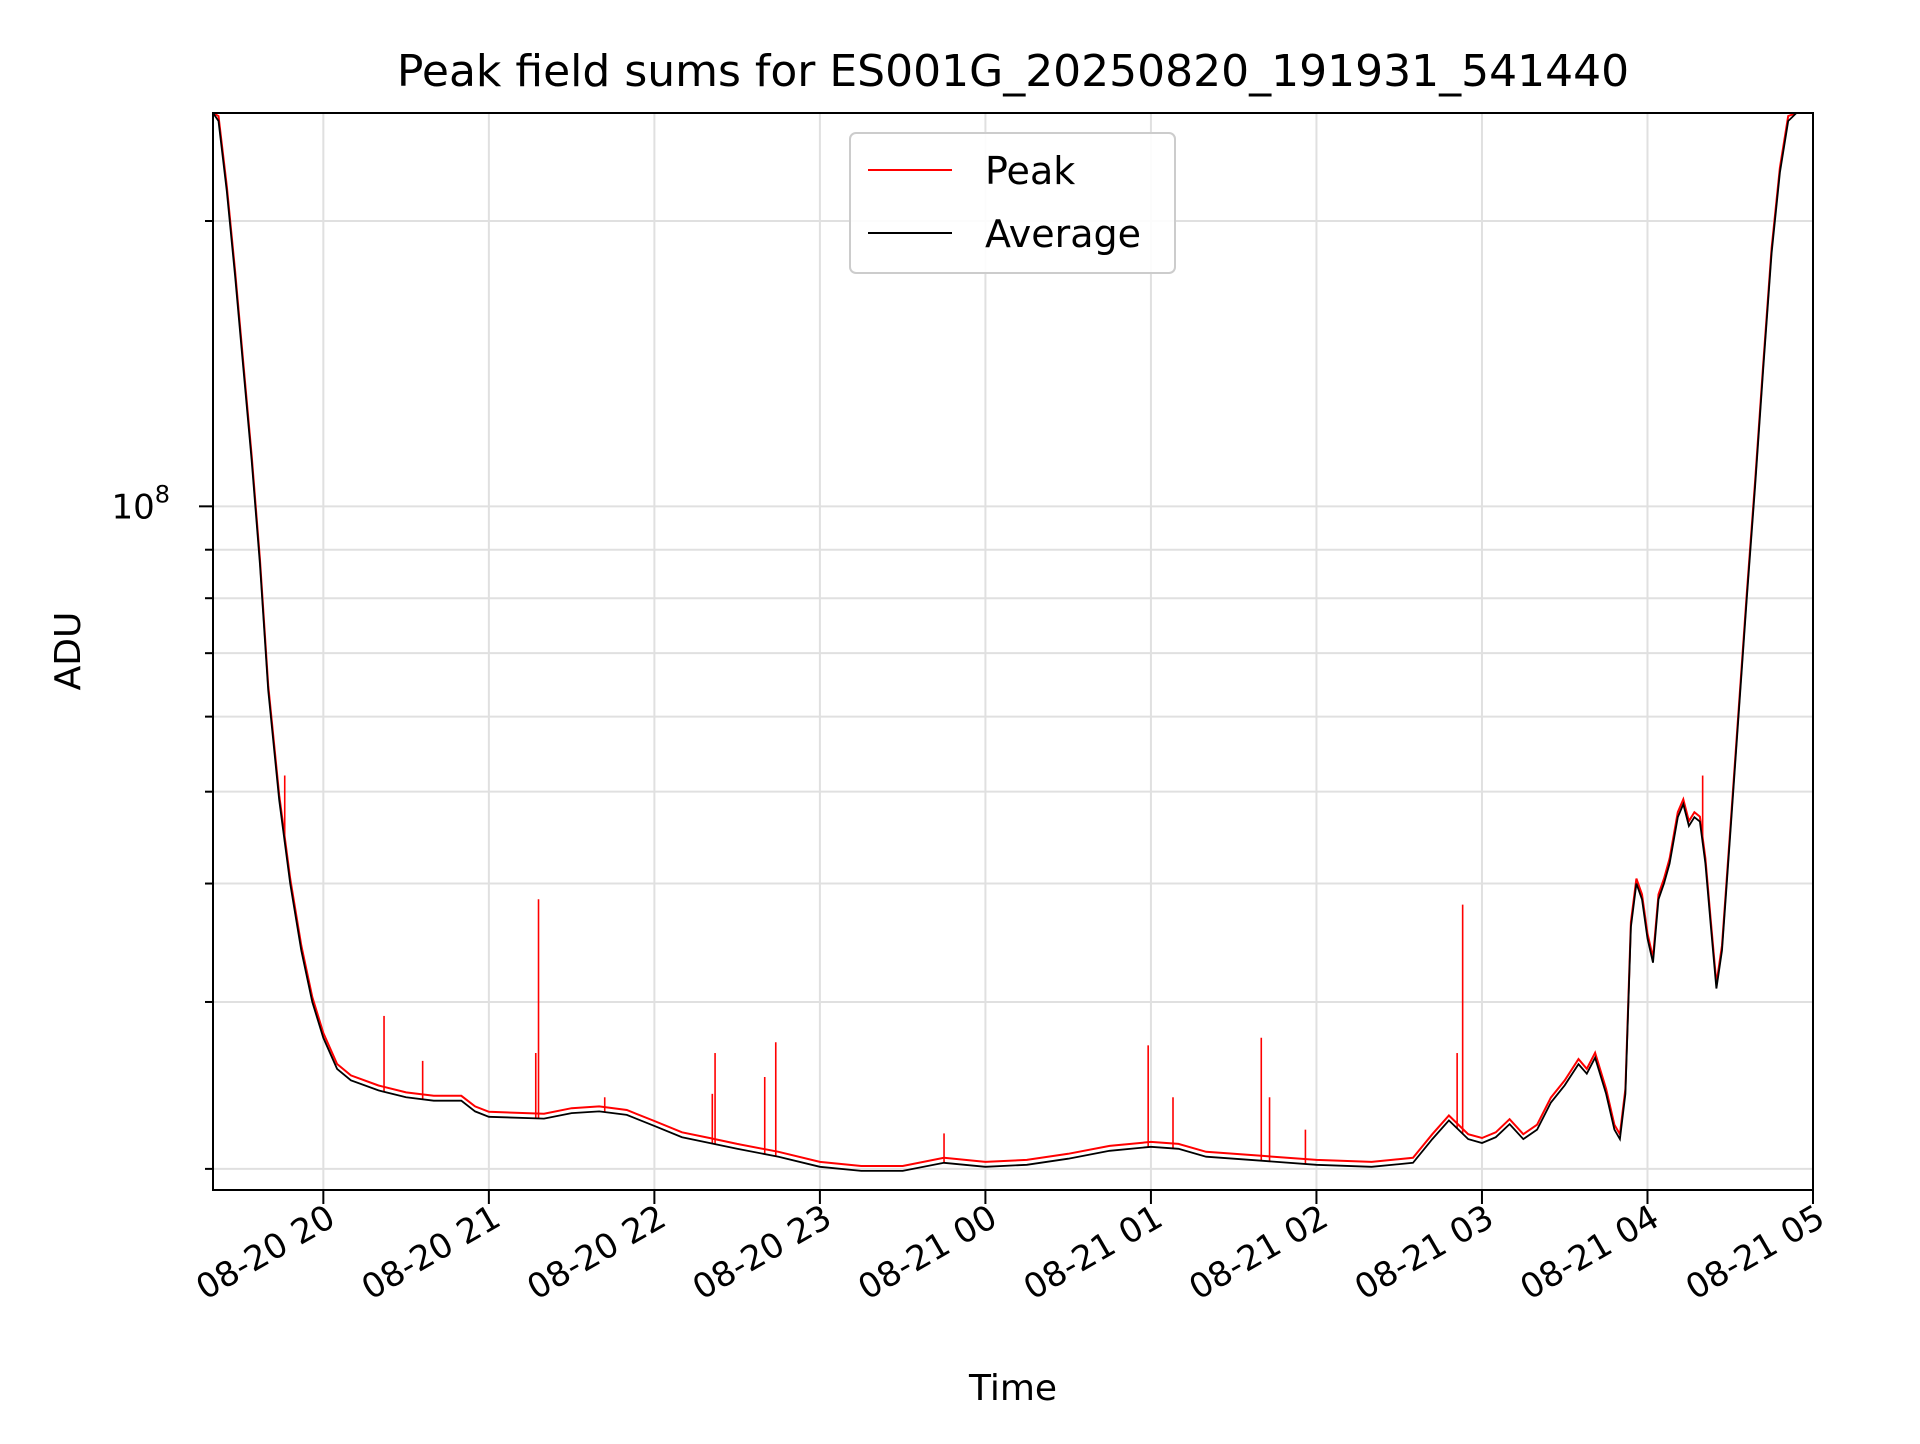 The width and height of the screenshot is (1920, 1444). I want to click on x-tick-label: 08-20 23, so click(762, 1252).